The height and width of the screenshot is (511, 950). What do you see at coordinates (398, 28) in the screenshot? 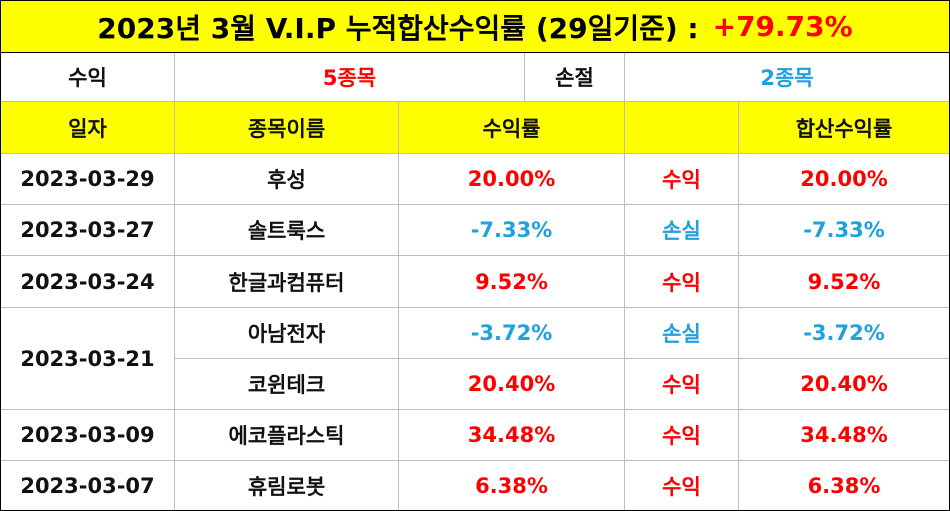
I see `title-text: 2023년 3월 V.I.P 누적합산수익률 (29일기준) :` at bounding box center [398, 28].